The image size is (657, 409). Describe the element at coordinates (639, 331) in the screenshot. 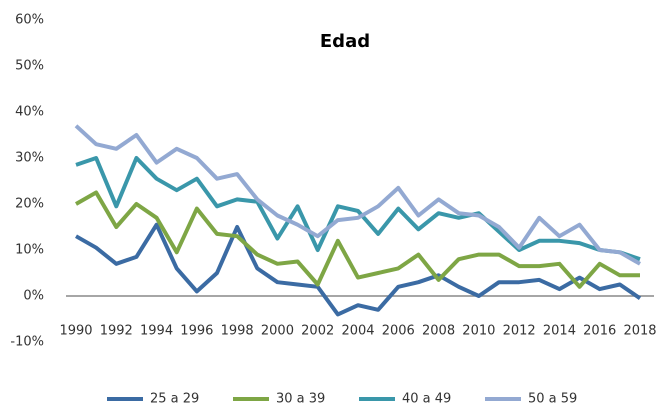

I see `x-tick-label: 2018` at that location.